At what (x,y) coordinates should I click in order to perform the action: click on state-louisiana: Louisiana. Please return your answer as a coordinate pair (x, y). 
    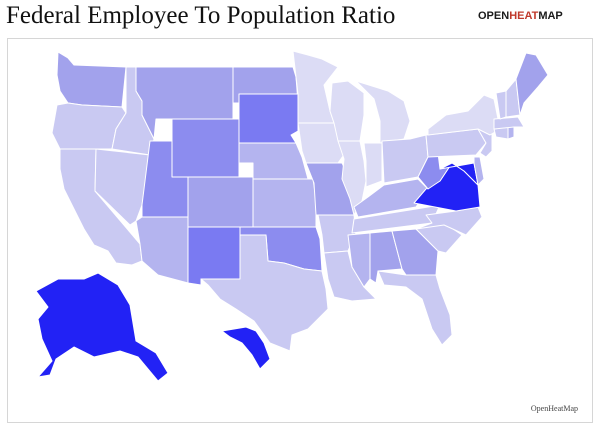
    Looking at the image, I should click on (350, 276).